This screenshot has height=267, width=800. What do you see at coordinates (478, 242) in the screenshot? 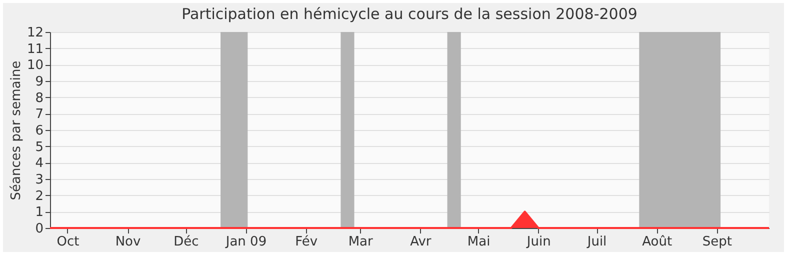
I see `x-tick-label: Mai` at bounding box center [478, 242].